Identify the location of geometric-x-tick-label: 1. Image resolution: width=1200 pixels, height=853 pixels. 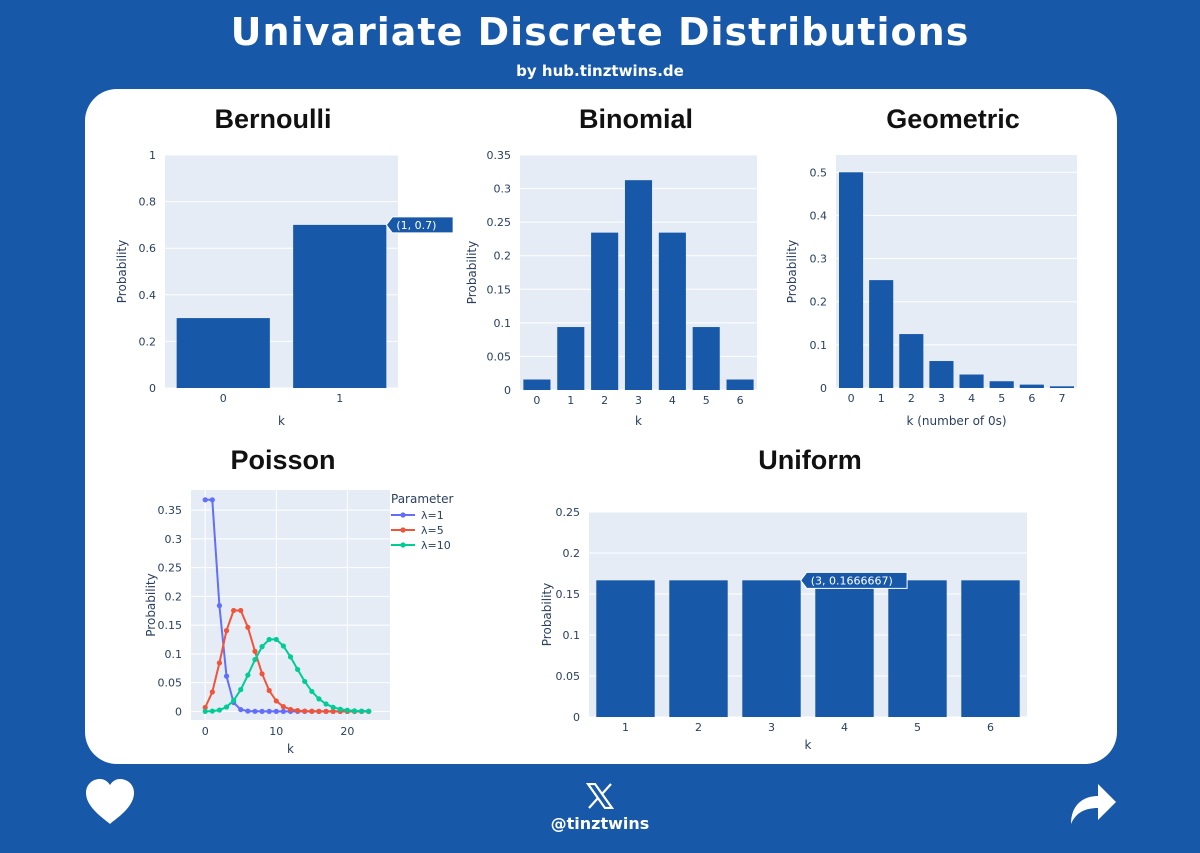
(881, 398).